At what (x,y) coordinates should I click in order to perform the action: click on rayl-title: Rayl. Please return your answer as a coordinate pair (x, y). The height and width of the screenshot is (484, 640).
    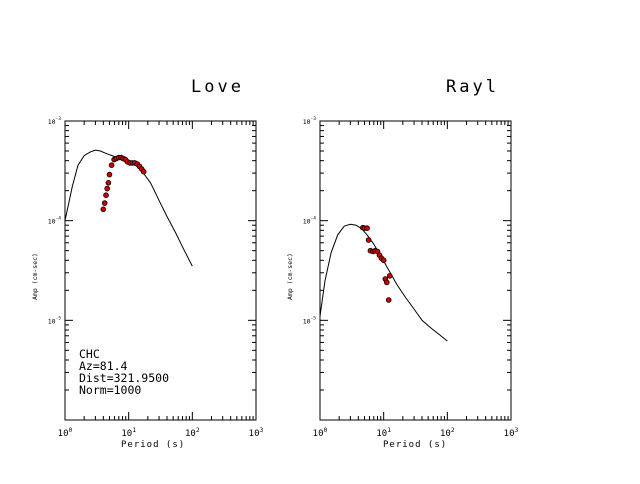
    Looking at the image, I should click on (472, 87).